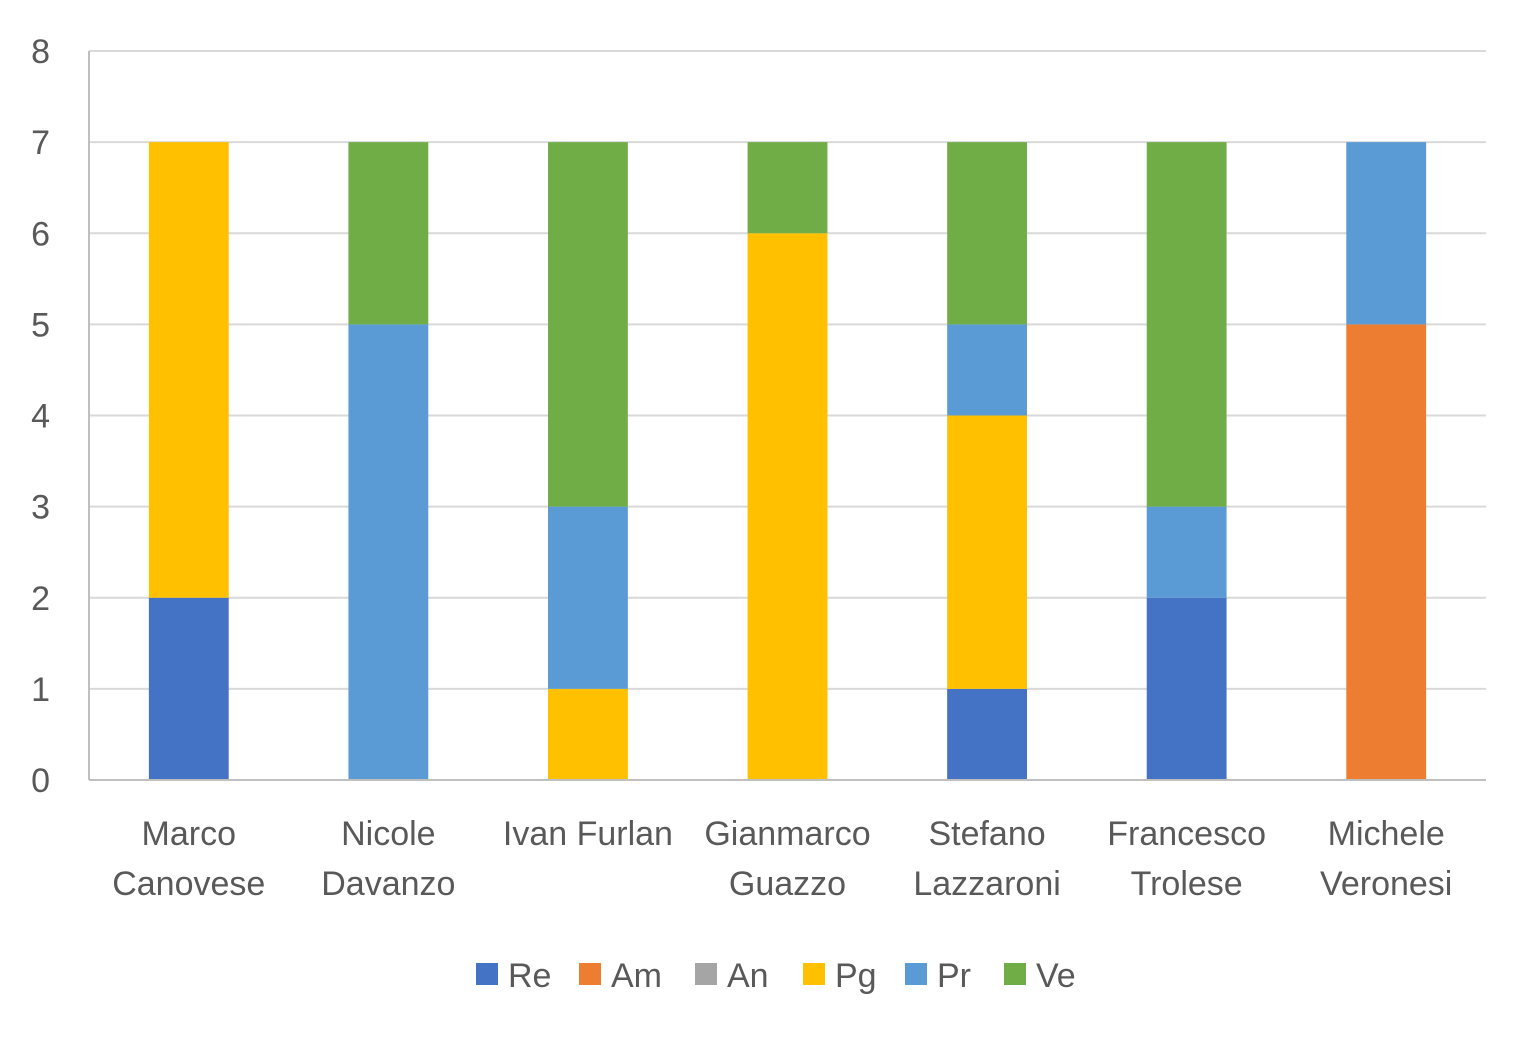 The width and height of the screenshot is (1536, 1042). I want to click on legend-item-re: Re, so click(513, 976).